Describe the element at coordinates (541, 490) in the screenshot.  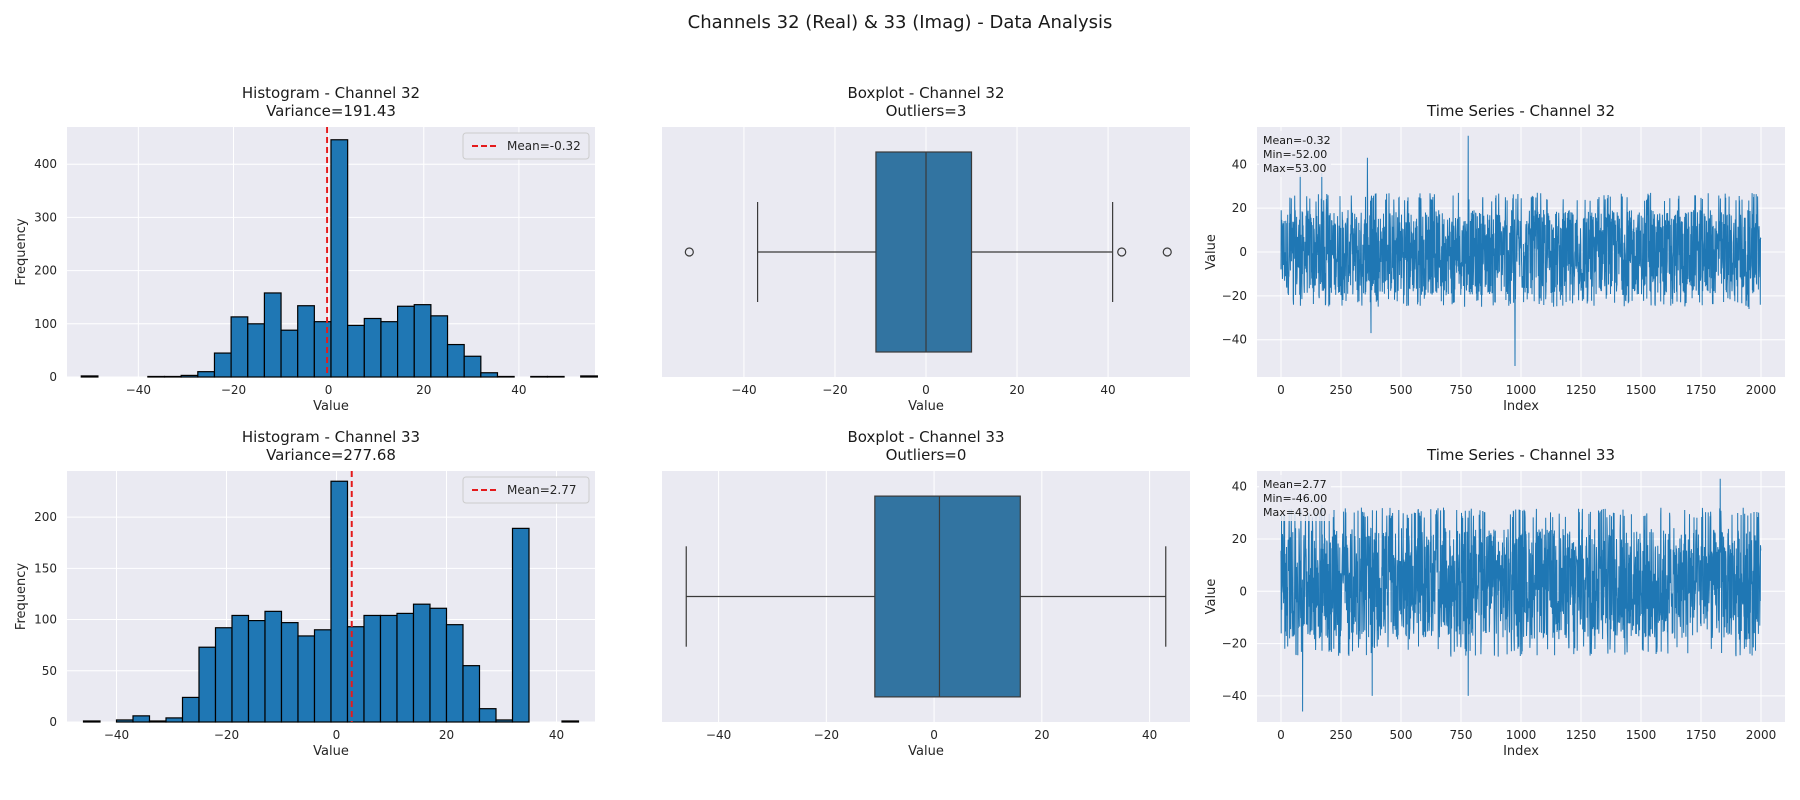
I see `legend-label: Mean=2.77` at that location.